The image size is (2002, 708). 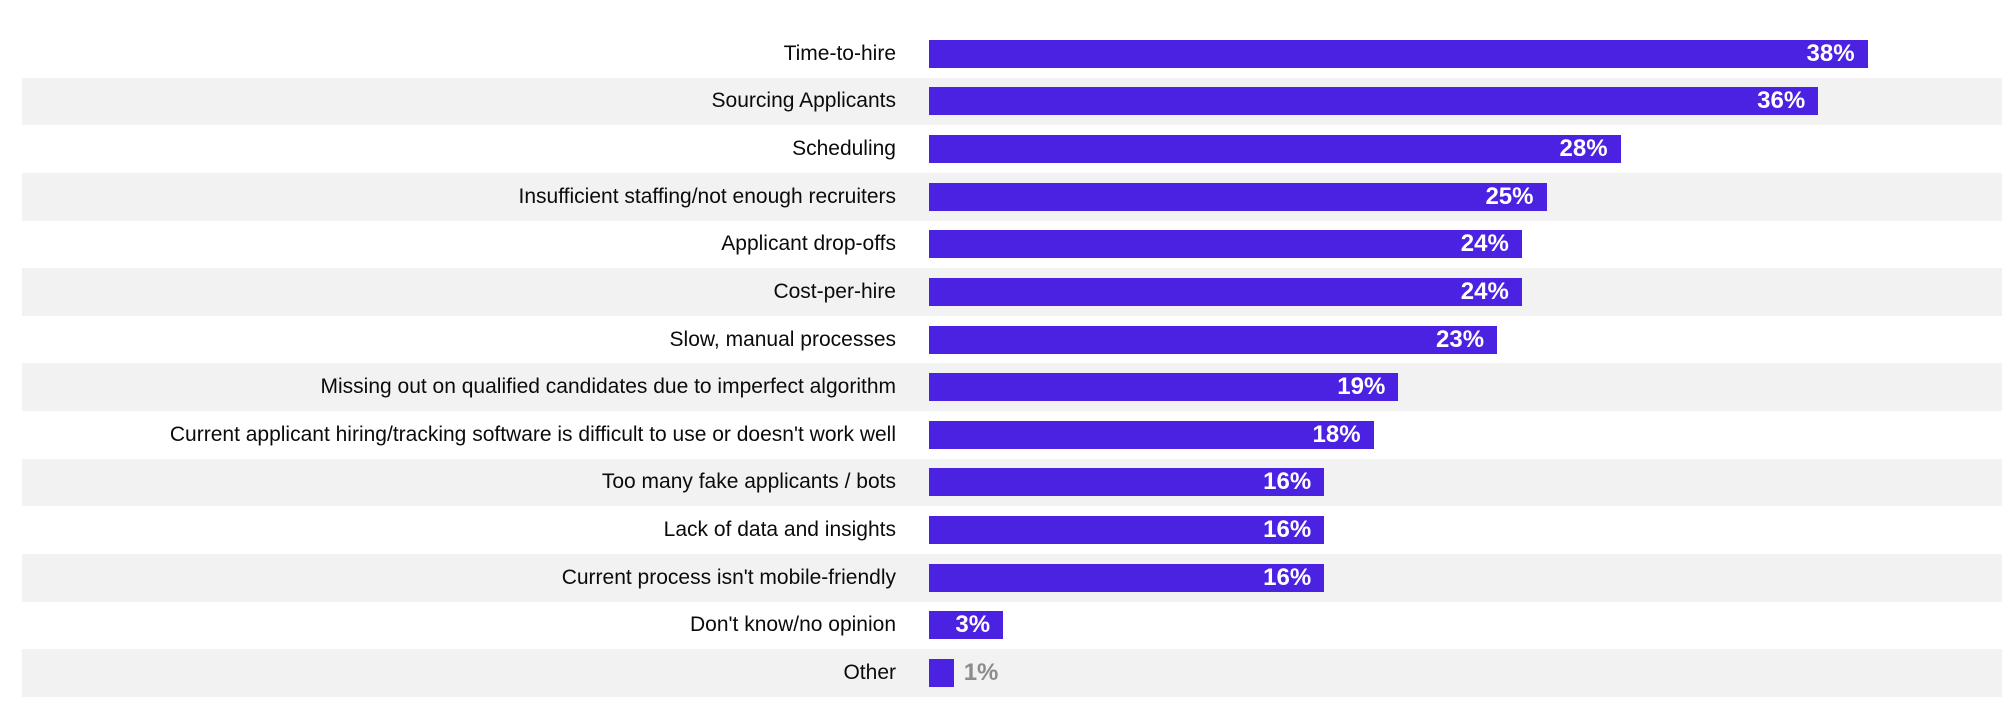 What do you see at coordinates (728, 577) in the screenshot?
I see `category-label: Current process isn't mobile-friendly` at bounding box center [728, 577].